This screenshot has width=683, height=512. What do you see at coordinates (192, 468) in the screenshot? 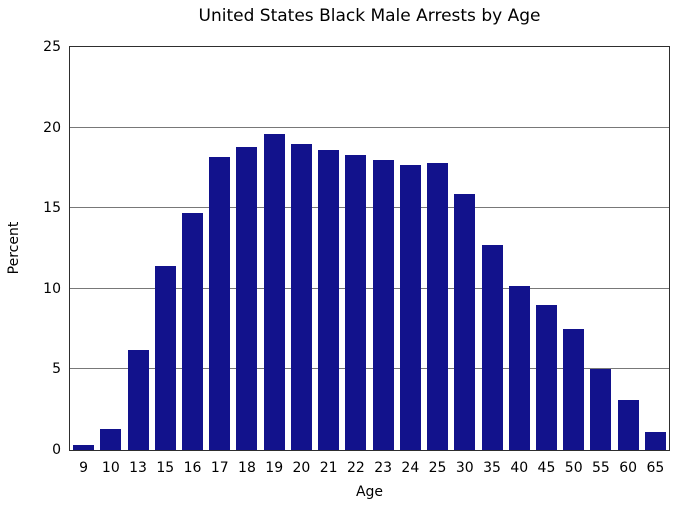
I see `x-tick-label-16: 16` at bounding box center [192, 468].